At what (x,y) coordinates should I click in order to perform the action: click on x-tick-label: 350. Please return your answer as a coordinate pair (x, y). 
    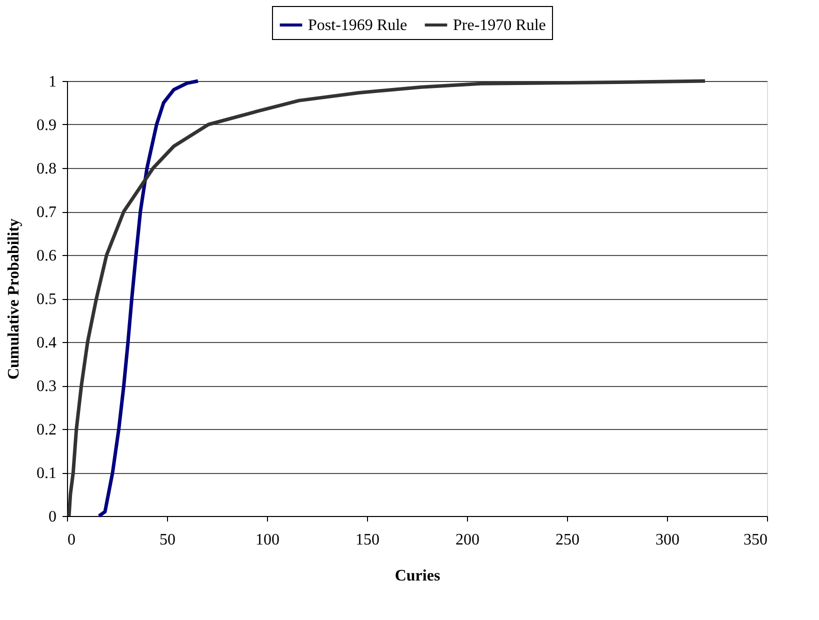
    Looking at the image, I should click on (756, 540).